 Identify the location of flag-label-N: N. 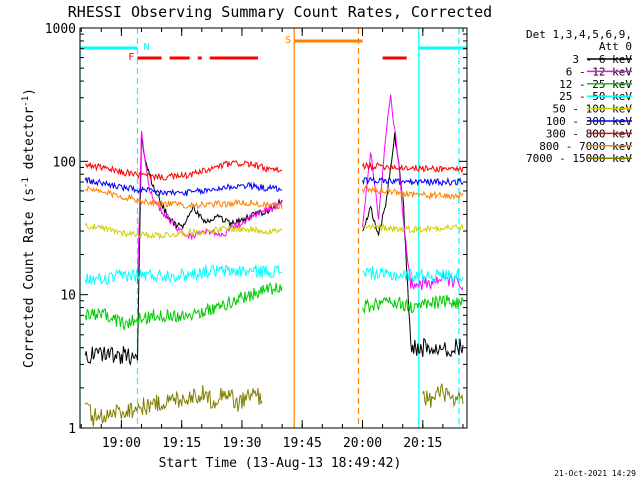
(146, 47).